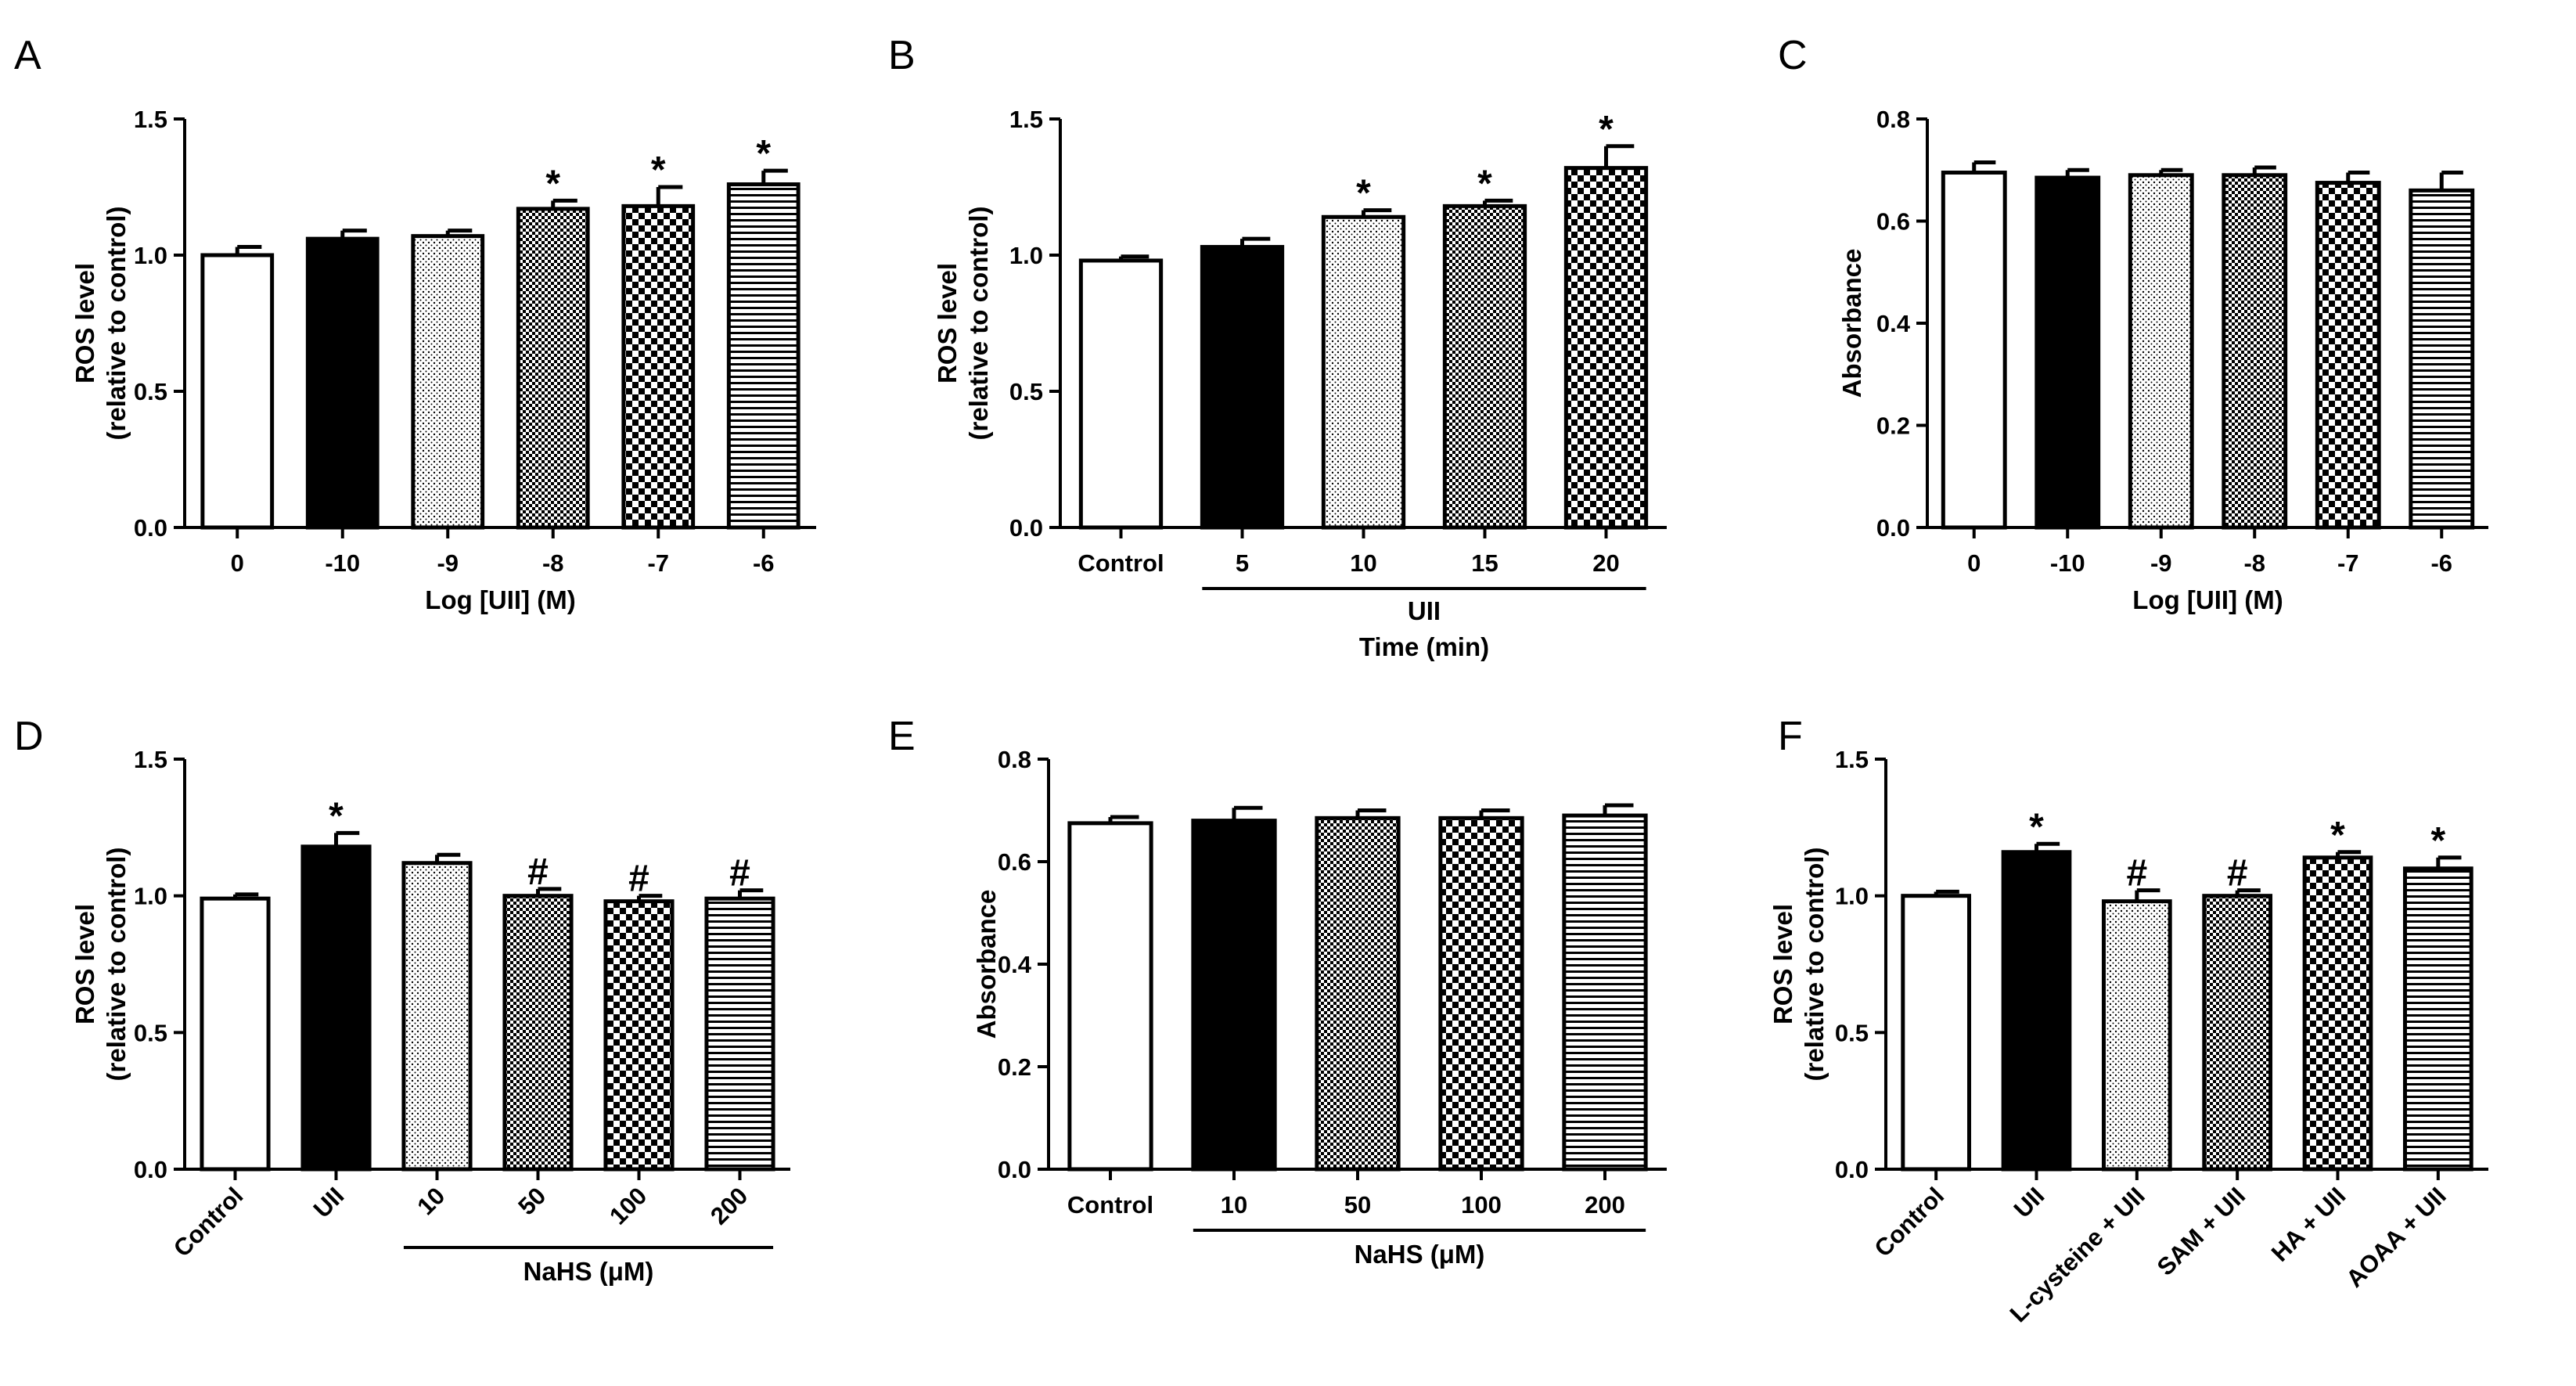 Image resolution: width=2576 pixels, height=1386 pixels. I want to click on panel-label: E, so click(902, 736).